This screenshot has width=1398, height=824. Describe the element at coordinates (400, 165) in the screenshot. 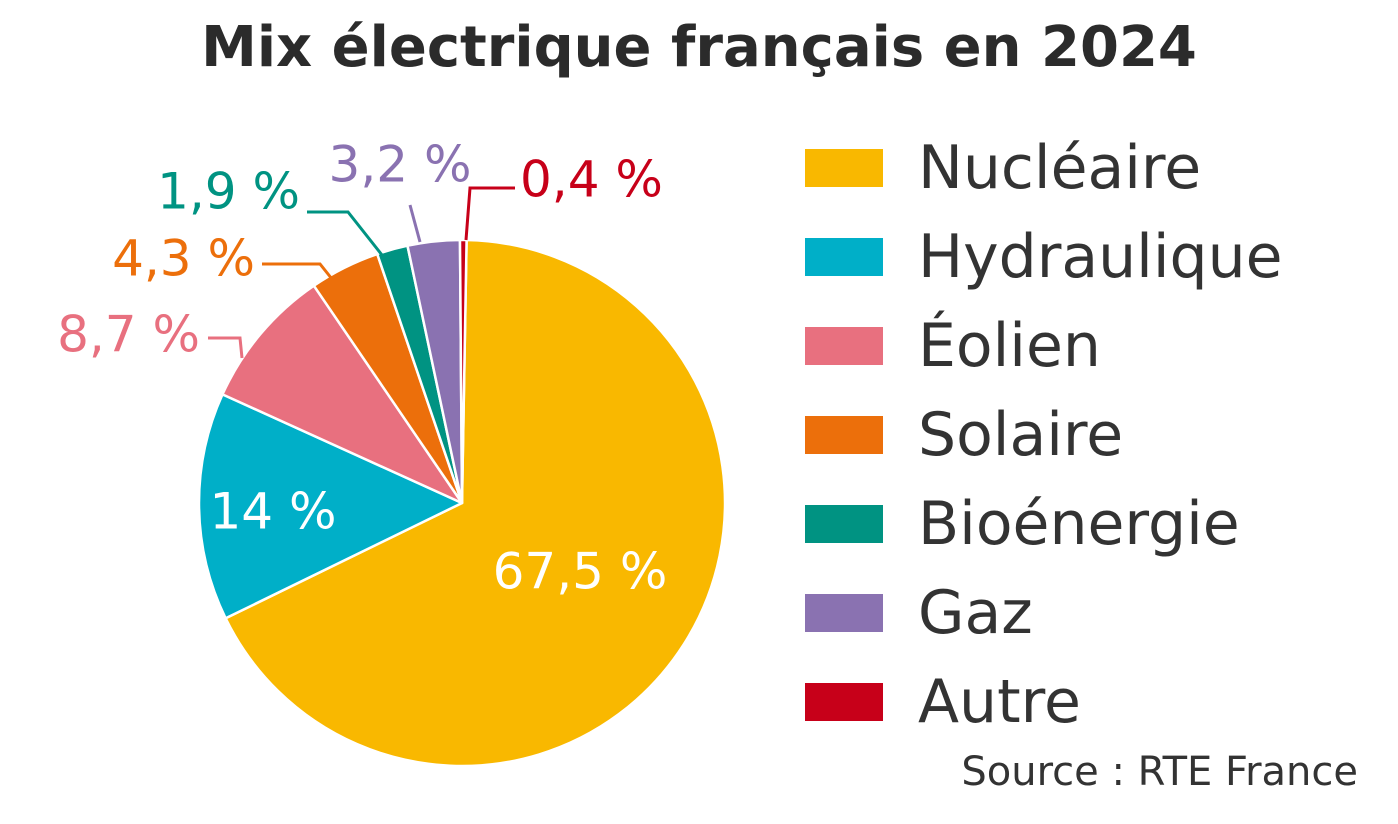

I see `data-label-gaz: 3,2 %` at that location.